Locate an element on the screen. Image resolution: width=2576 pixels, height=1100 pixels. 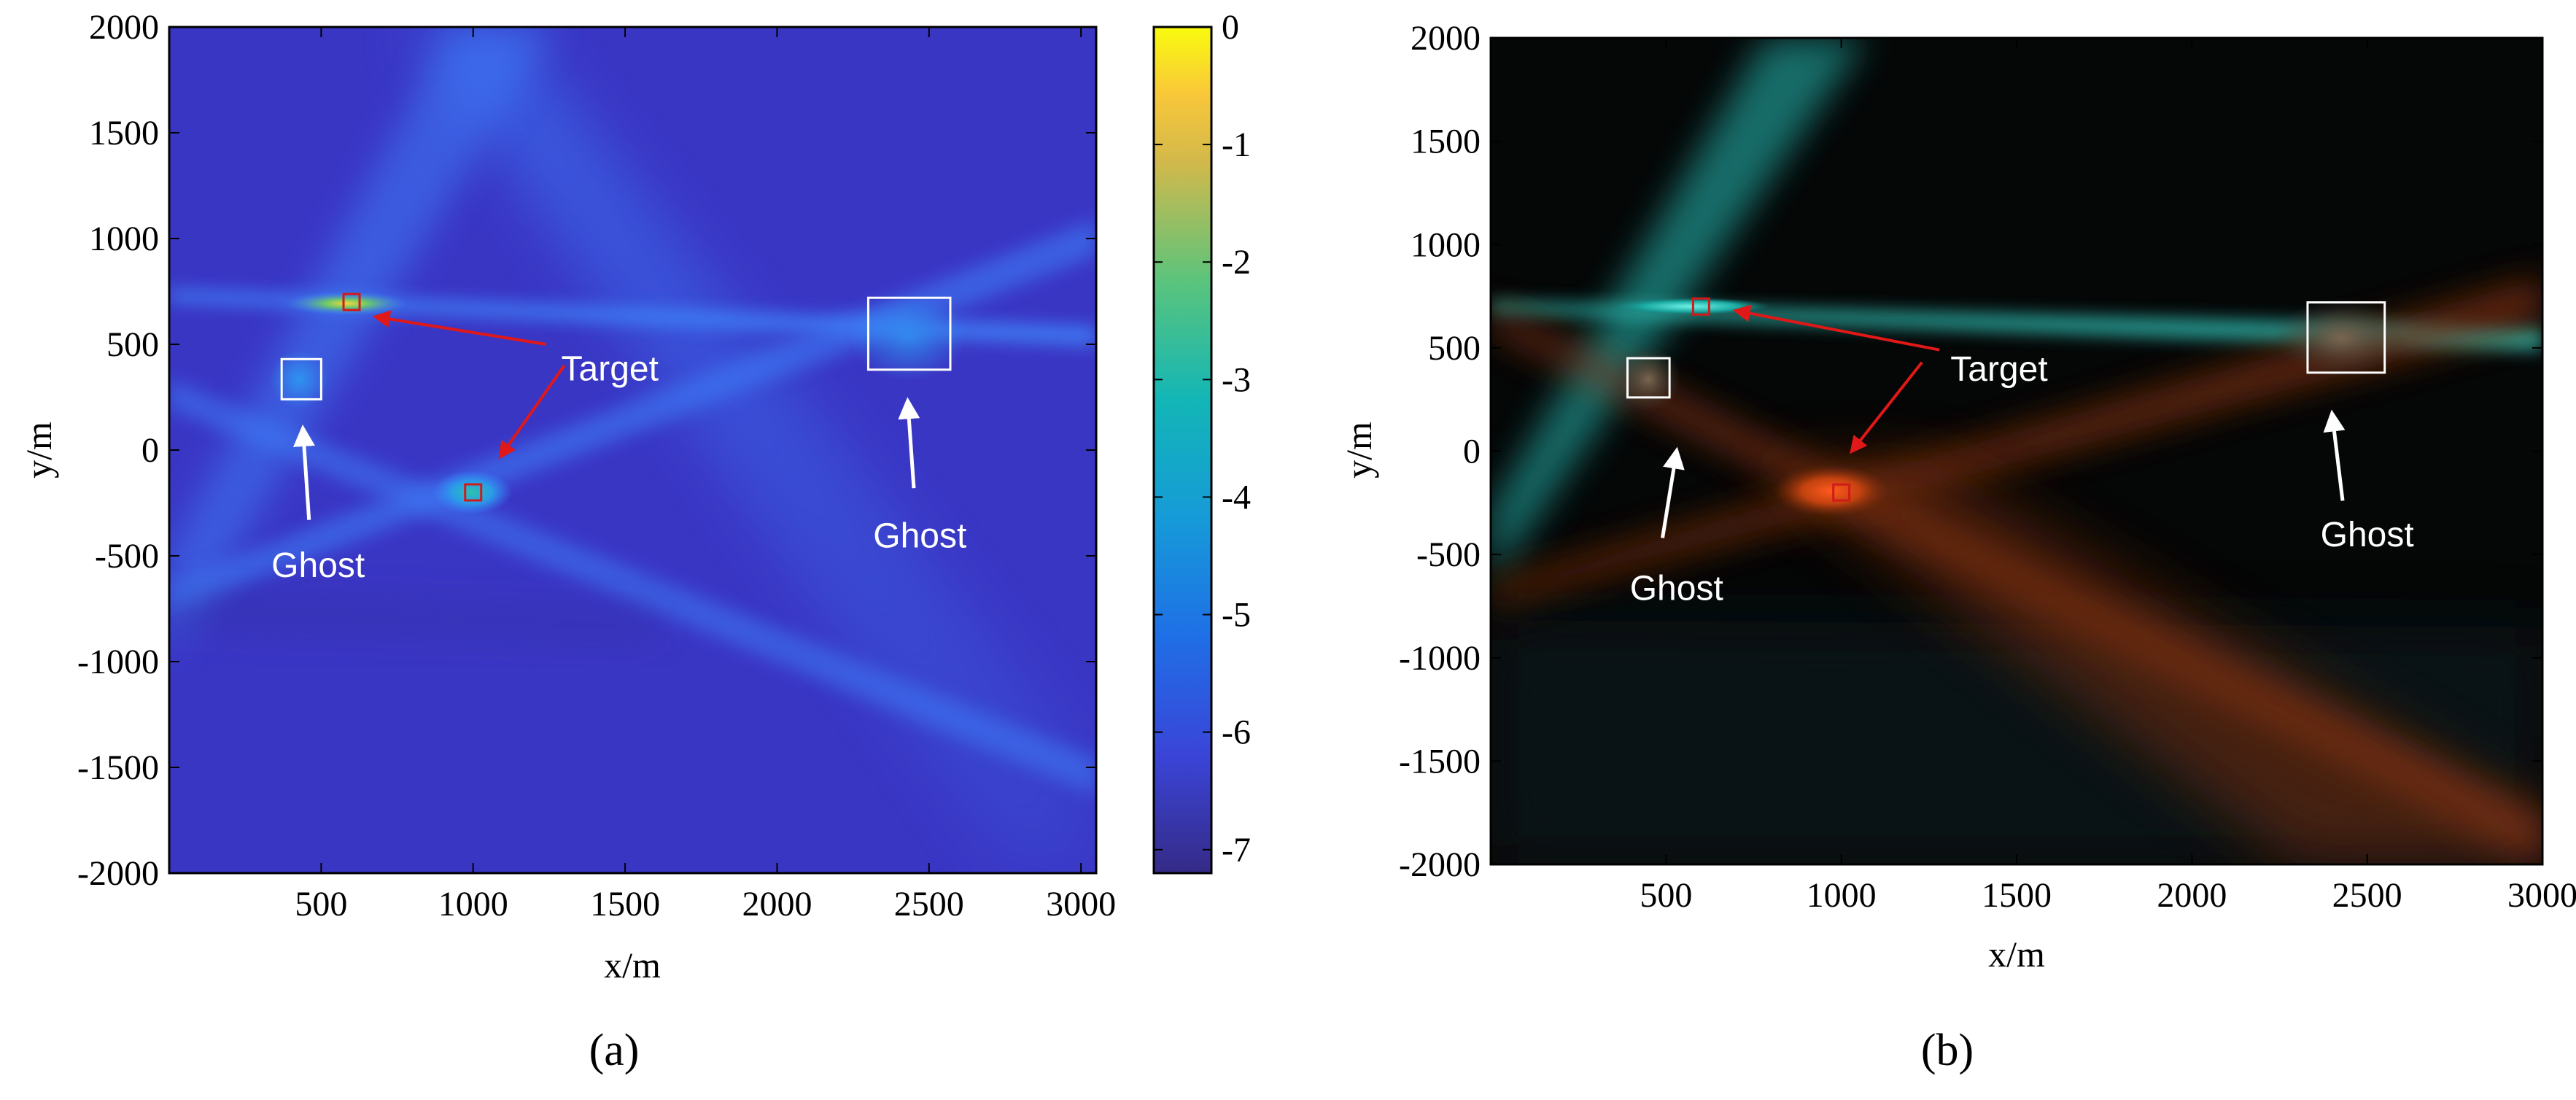
arrows-b: Target Ghost Ghost is located at coordinates (2022, 456).